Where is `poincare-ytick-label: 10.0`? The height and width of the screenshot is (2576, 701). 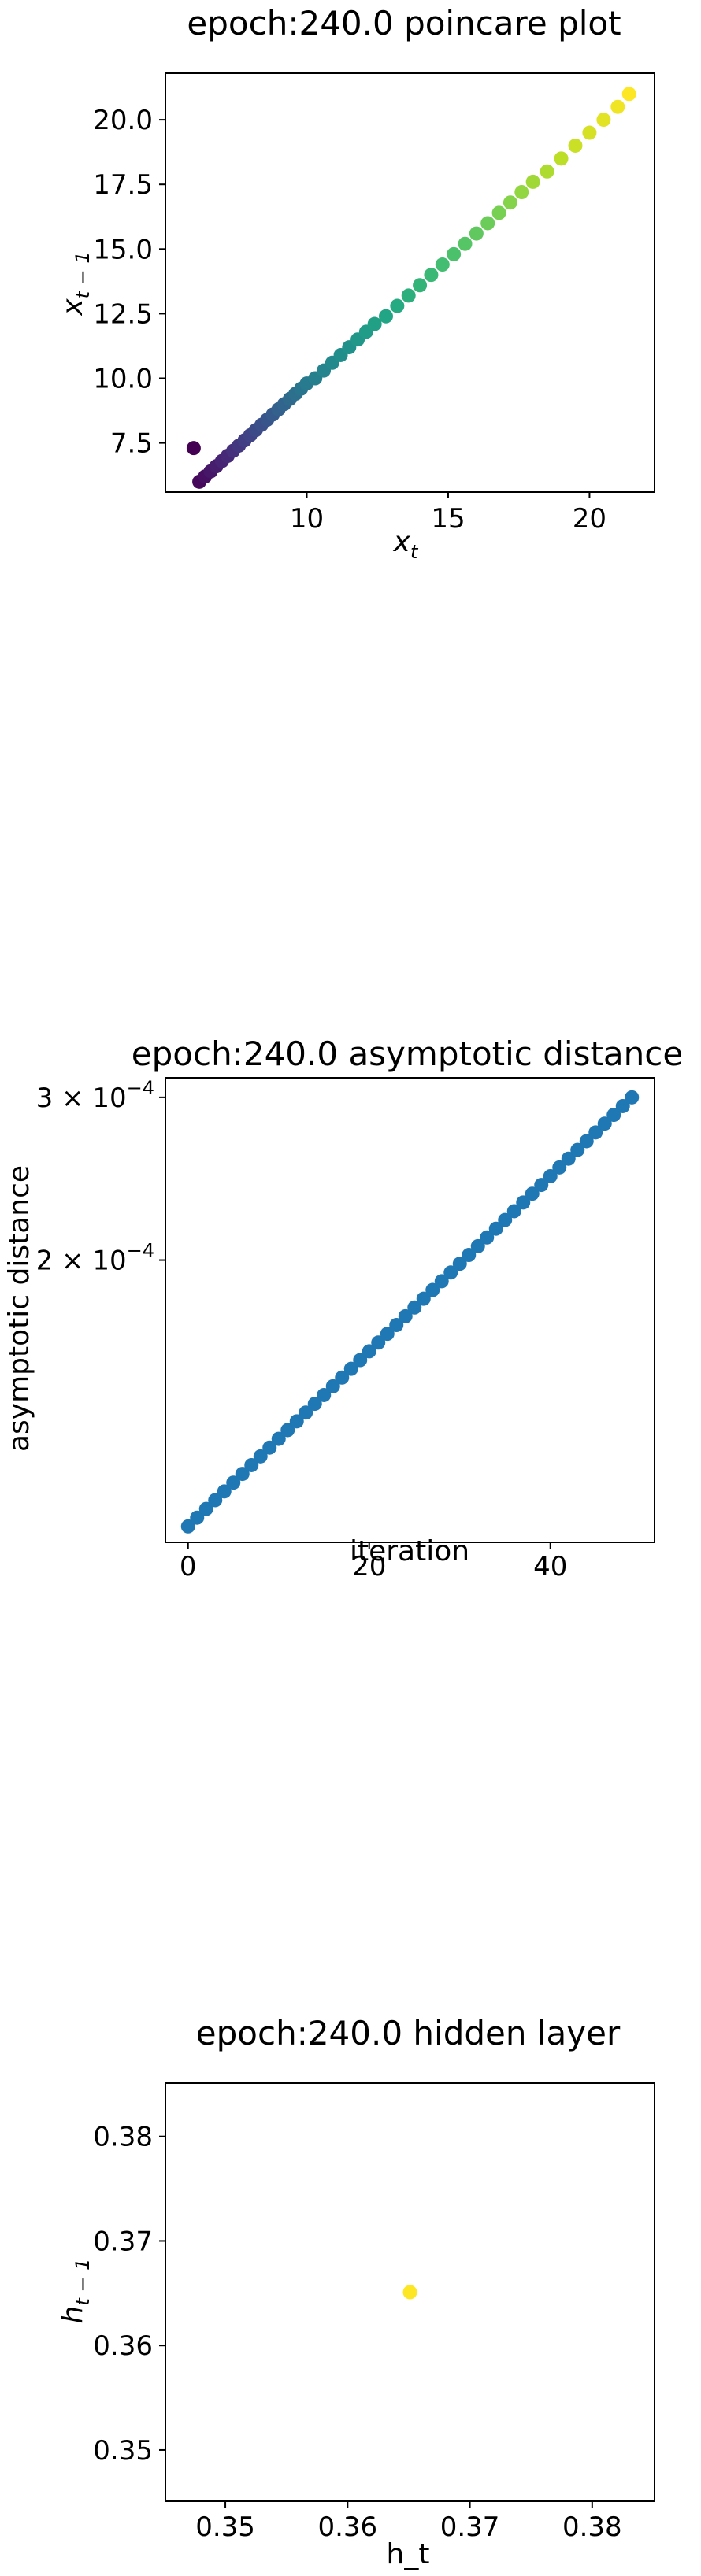 poincare-ytick-label: 10.0 is located at coordinates (123, 379).